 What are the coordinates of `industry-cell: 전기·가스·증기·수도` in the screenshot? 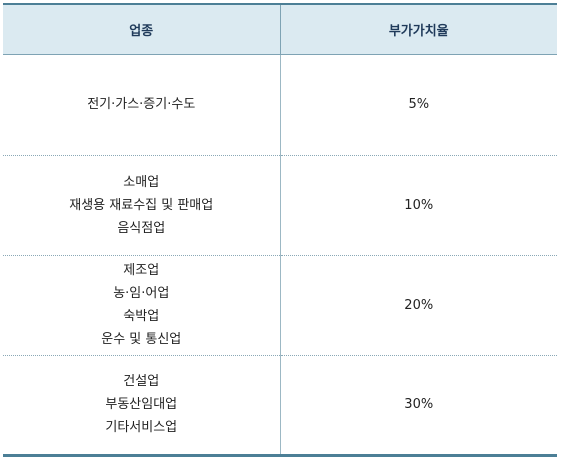 It's located at (142, 105).